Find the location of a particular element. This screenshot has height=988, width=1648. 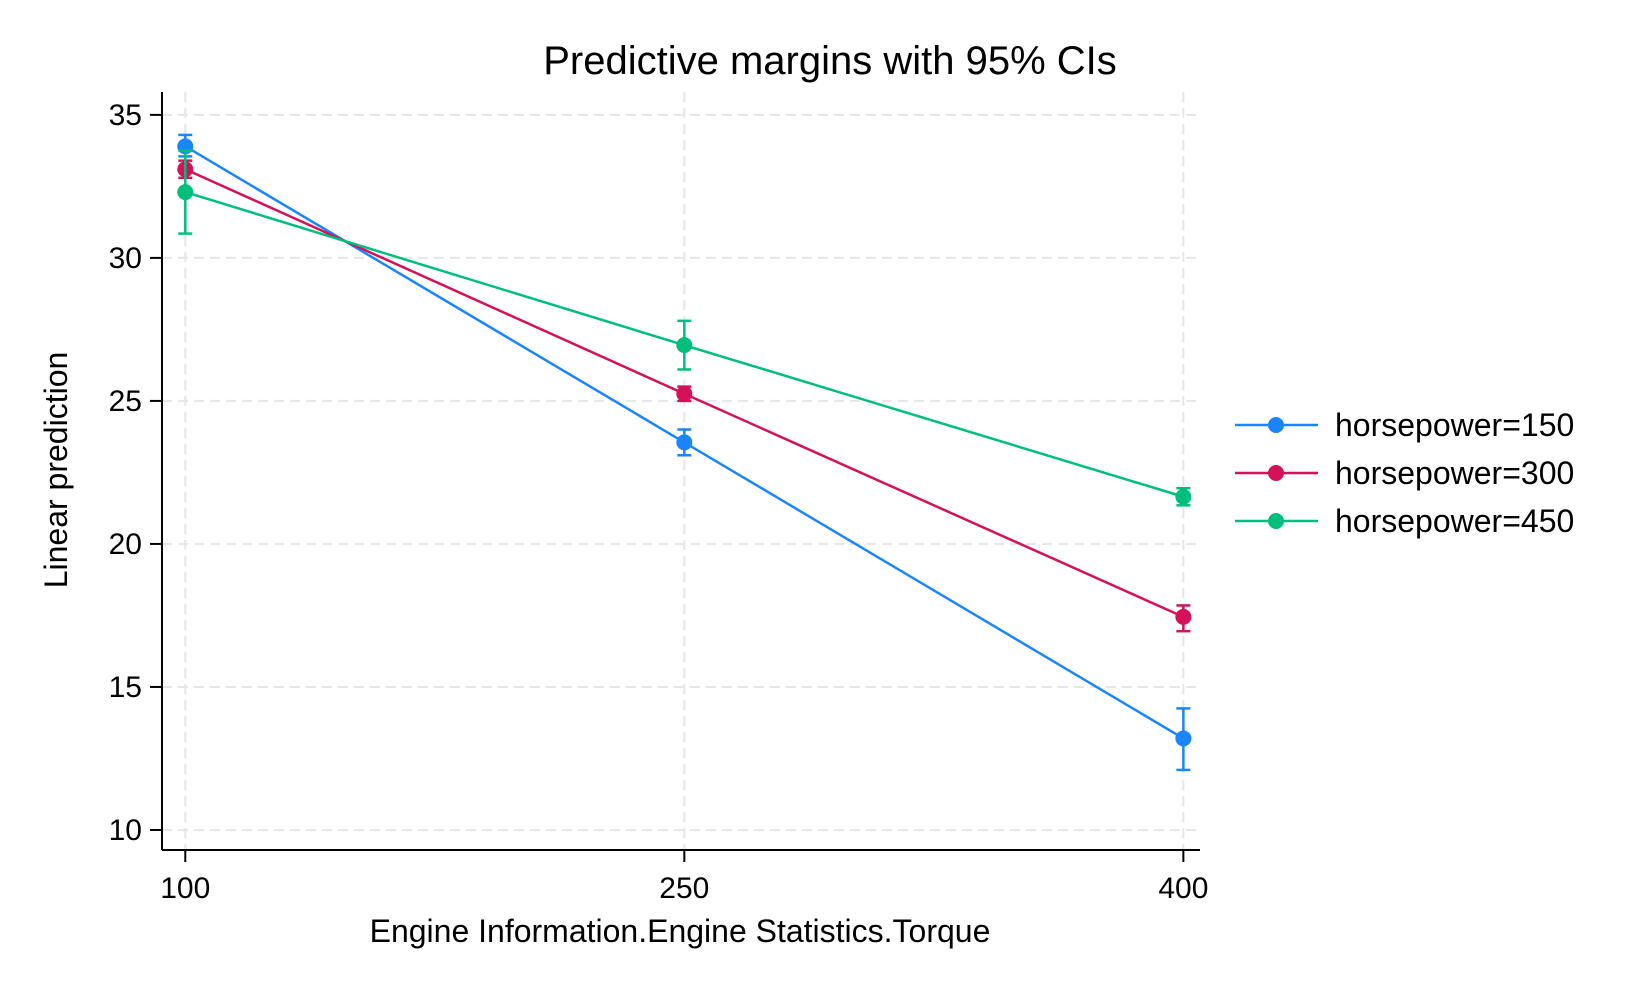

x-tick-label: 250 is located at coordinates (684, 888).